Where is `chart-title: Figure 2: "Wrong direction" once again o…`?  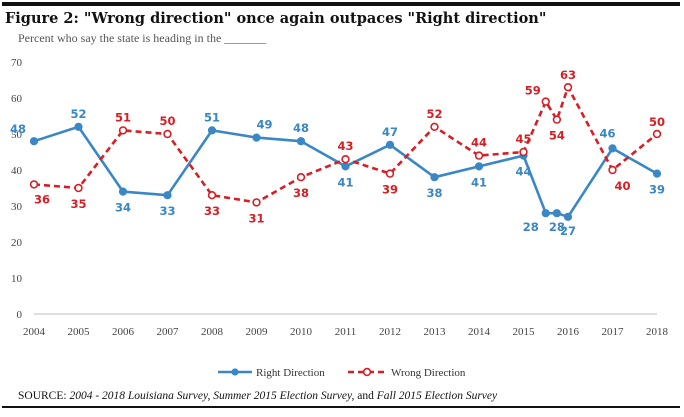 chart-title: Figure 2: "Wrong direction" once again o… is located at coordinates (276, 18).